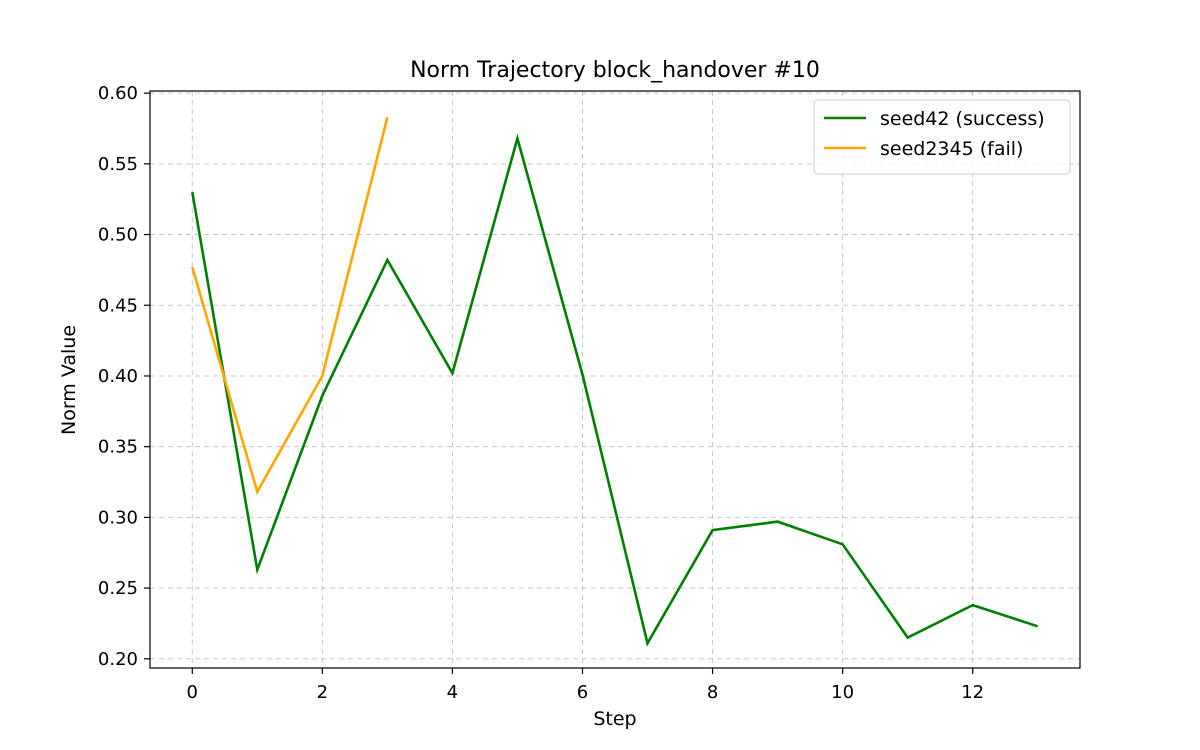  What do you see at coordinates (118, 93) in the screenshot?
I see `y-tick-label: 0.60` at bounding box center [118, 93].